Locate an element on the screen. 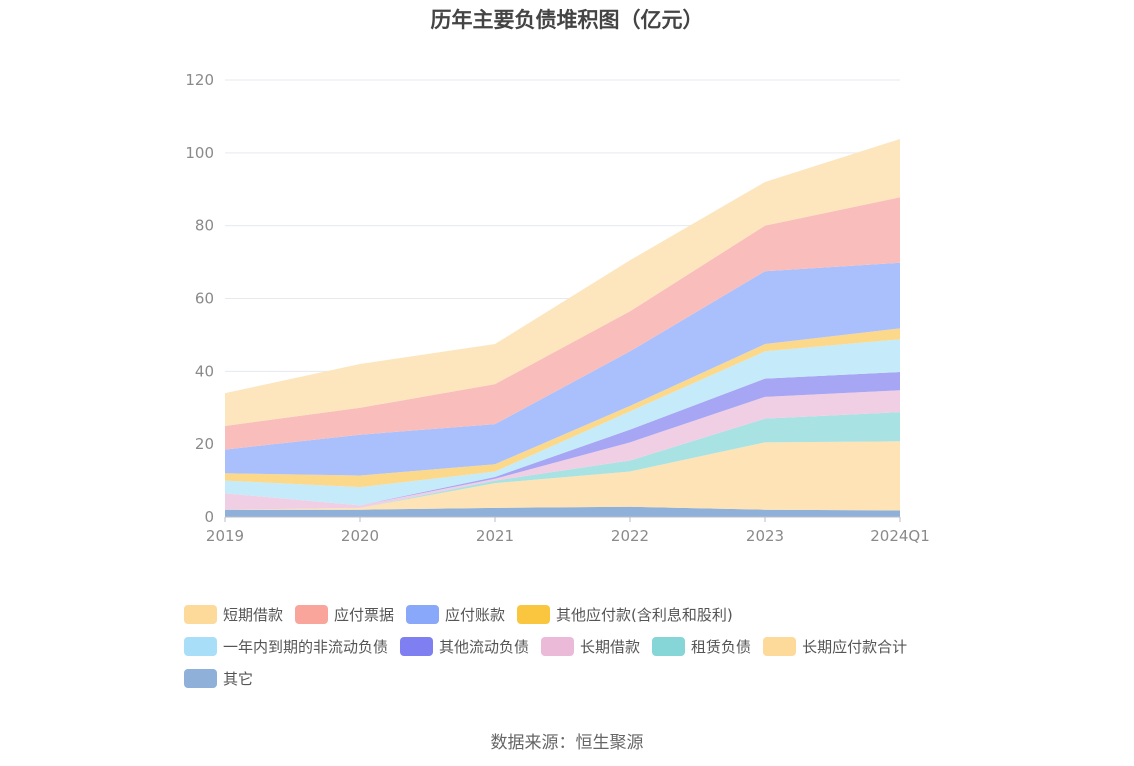 This screenshot has width=1134, height=766. legend-item: 其他应付款(含利息和股利) is located at coordinates (625, 614).